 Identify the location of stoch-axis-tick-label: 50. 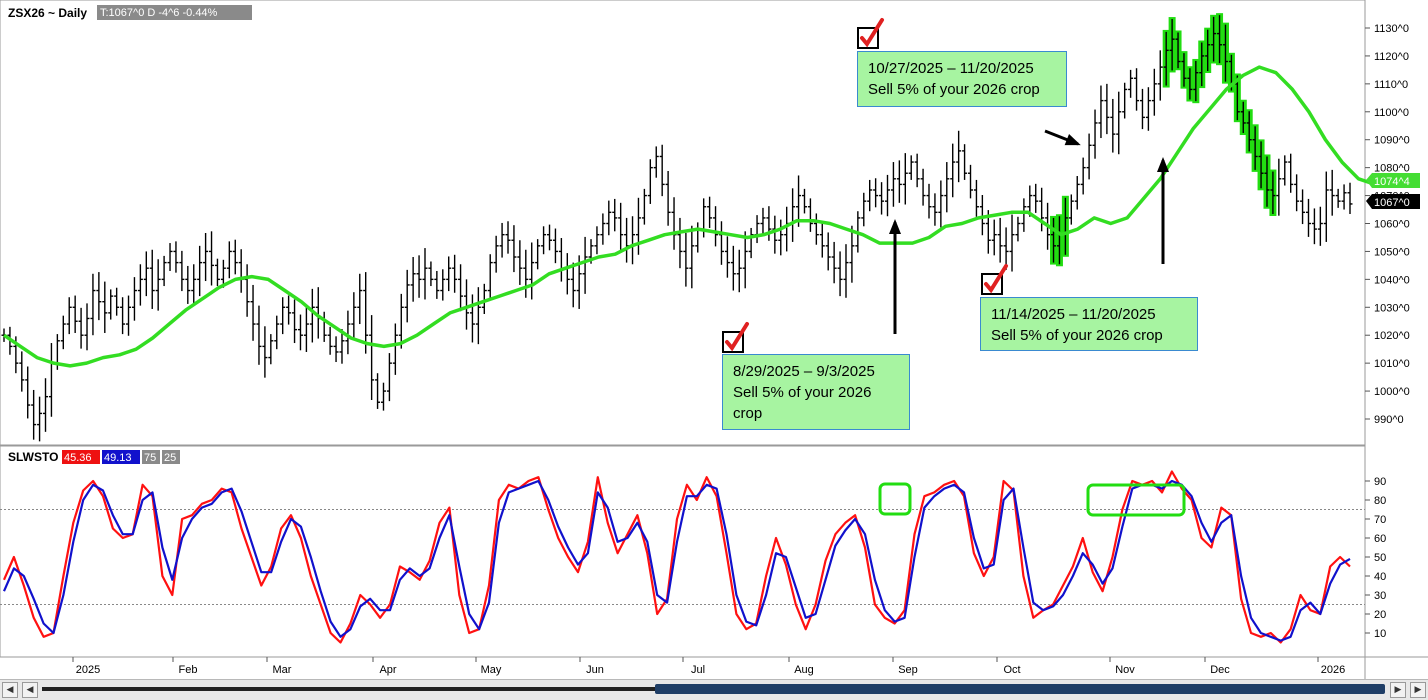
(1380, 558).